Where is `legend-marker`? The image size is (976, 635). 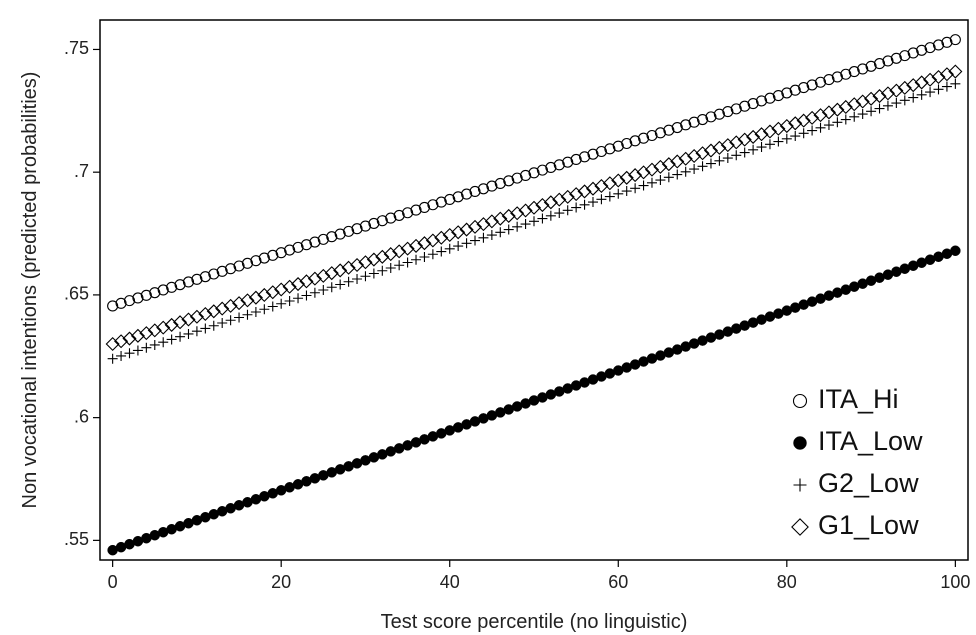
legend-marker is located at coordinates (800, 485).